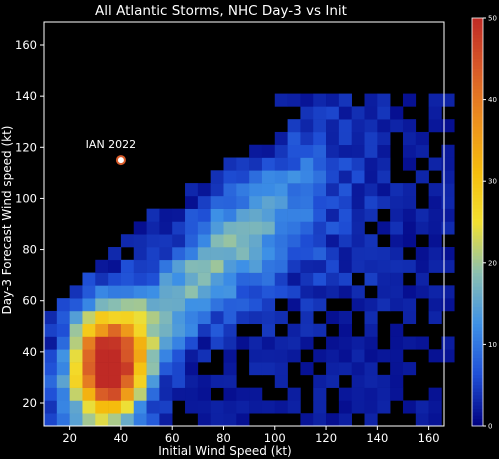 The width and height of the screenshot is (499, 459). I want to click on x-tick-label: 80, so click(223, 438).